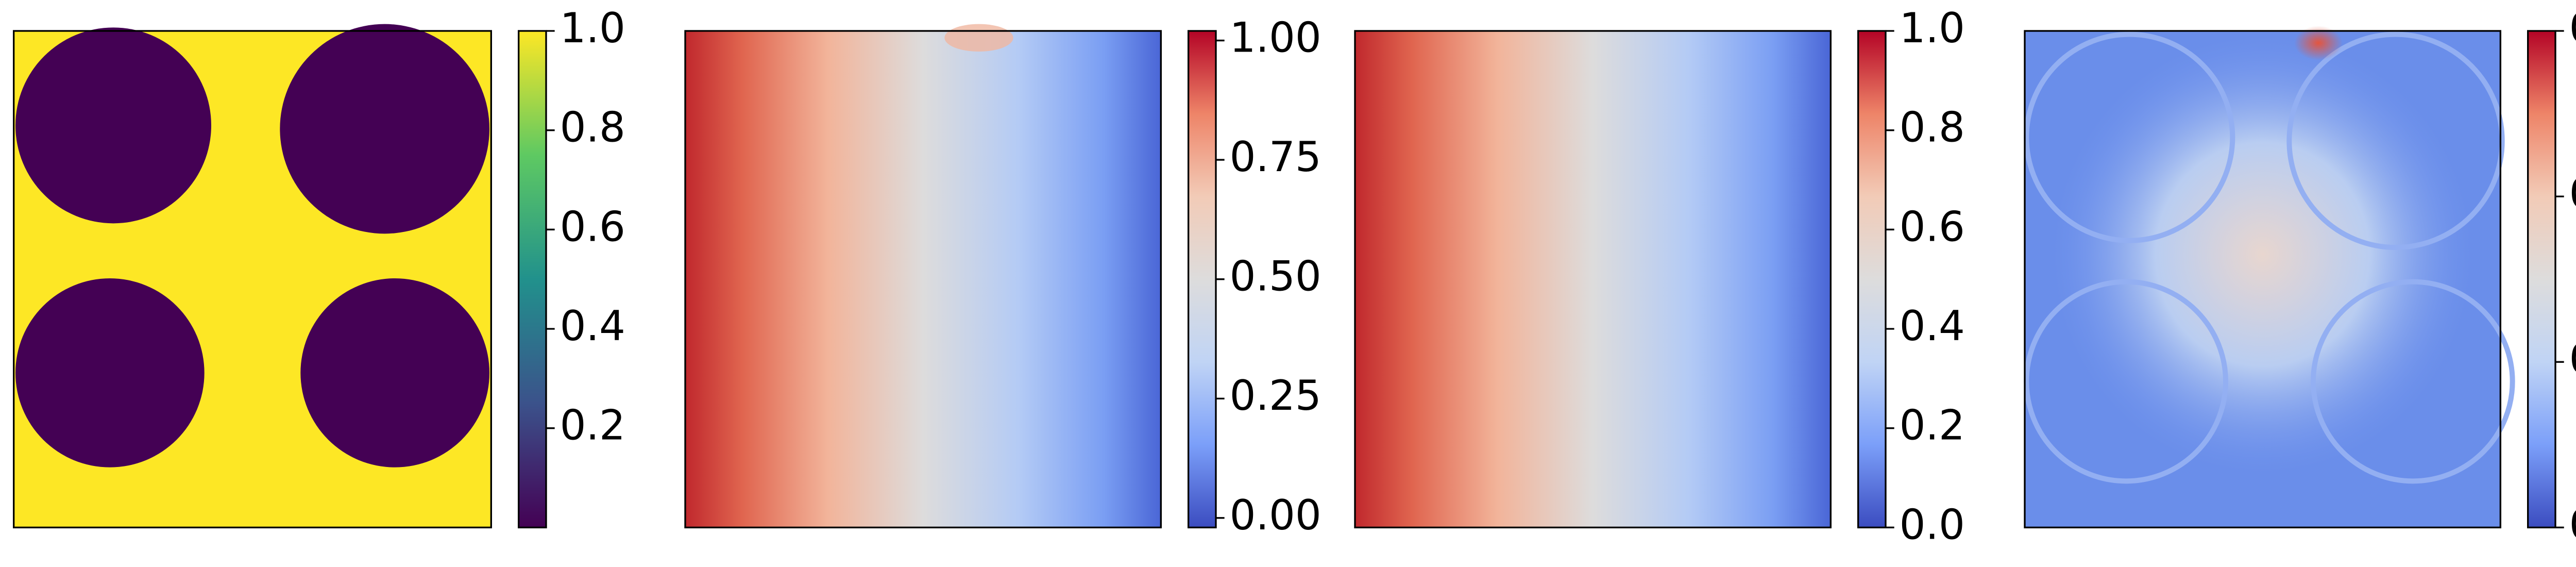  I want to click on colorbar-tick-label: 0.25, so click(1275, 396).